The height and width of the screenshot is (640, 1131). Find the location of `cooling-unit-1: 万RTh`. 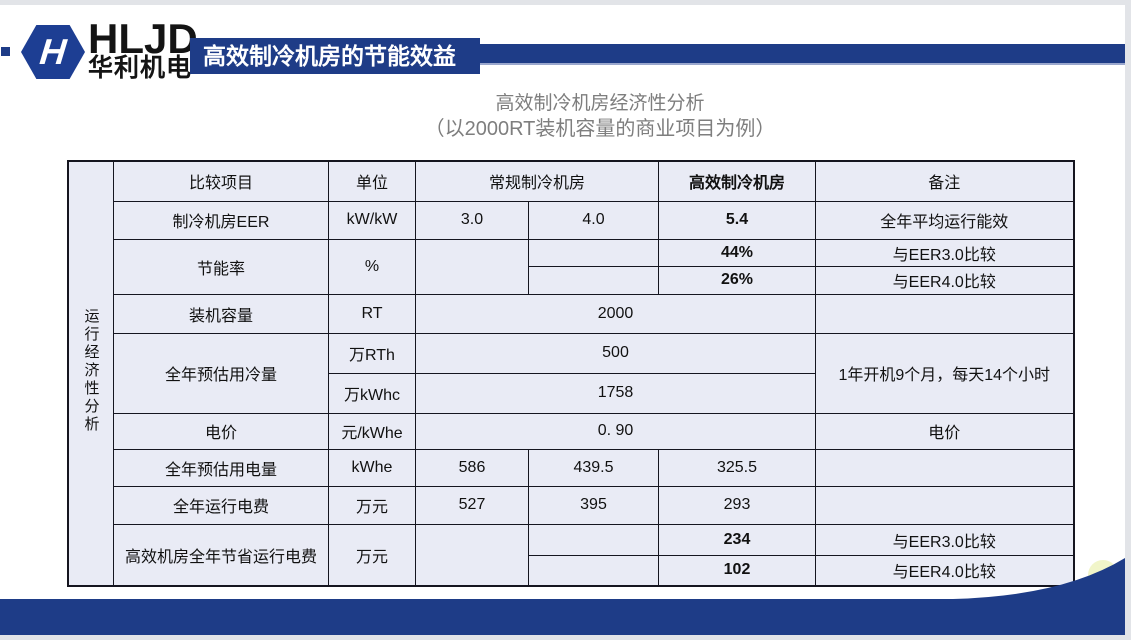

cooling-unit-1: 万RTh is located at coordinates (372, 353).